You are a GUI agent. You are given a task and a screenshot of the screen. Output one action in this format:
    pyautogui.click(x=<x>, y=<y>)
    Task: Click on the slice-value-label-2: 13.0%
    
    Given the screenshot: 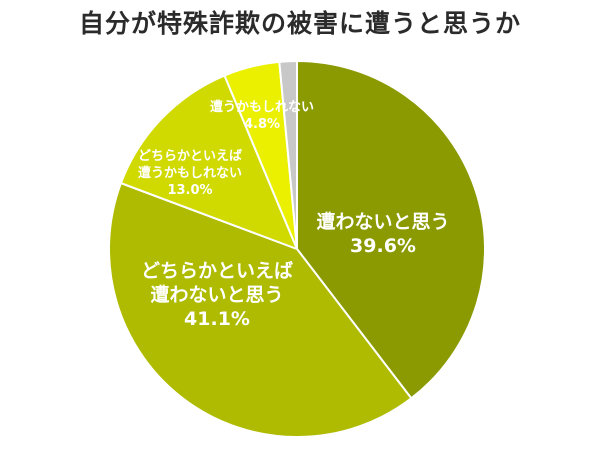 What is the action you would take?
    pyautogui.click(x=189, y=190)
    